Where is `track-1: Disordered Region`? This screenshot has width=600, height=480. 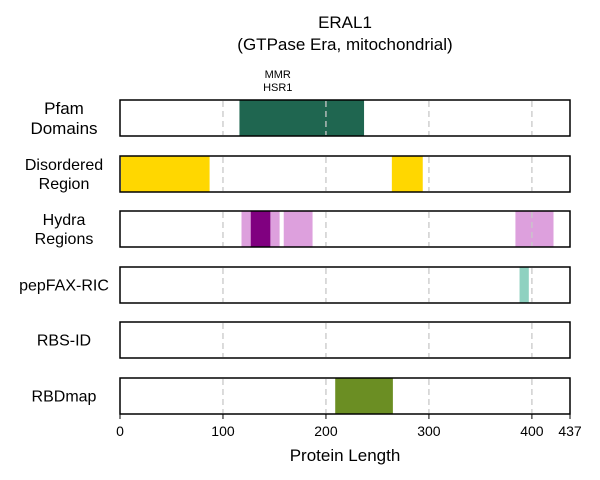 track-1: Disordered Region is located at coordinates (298, 174).